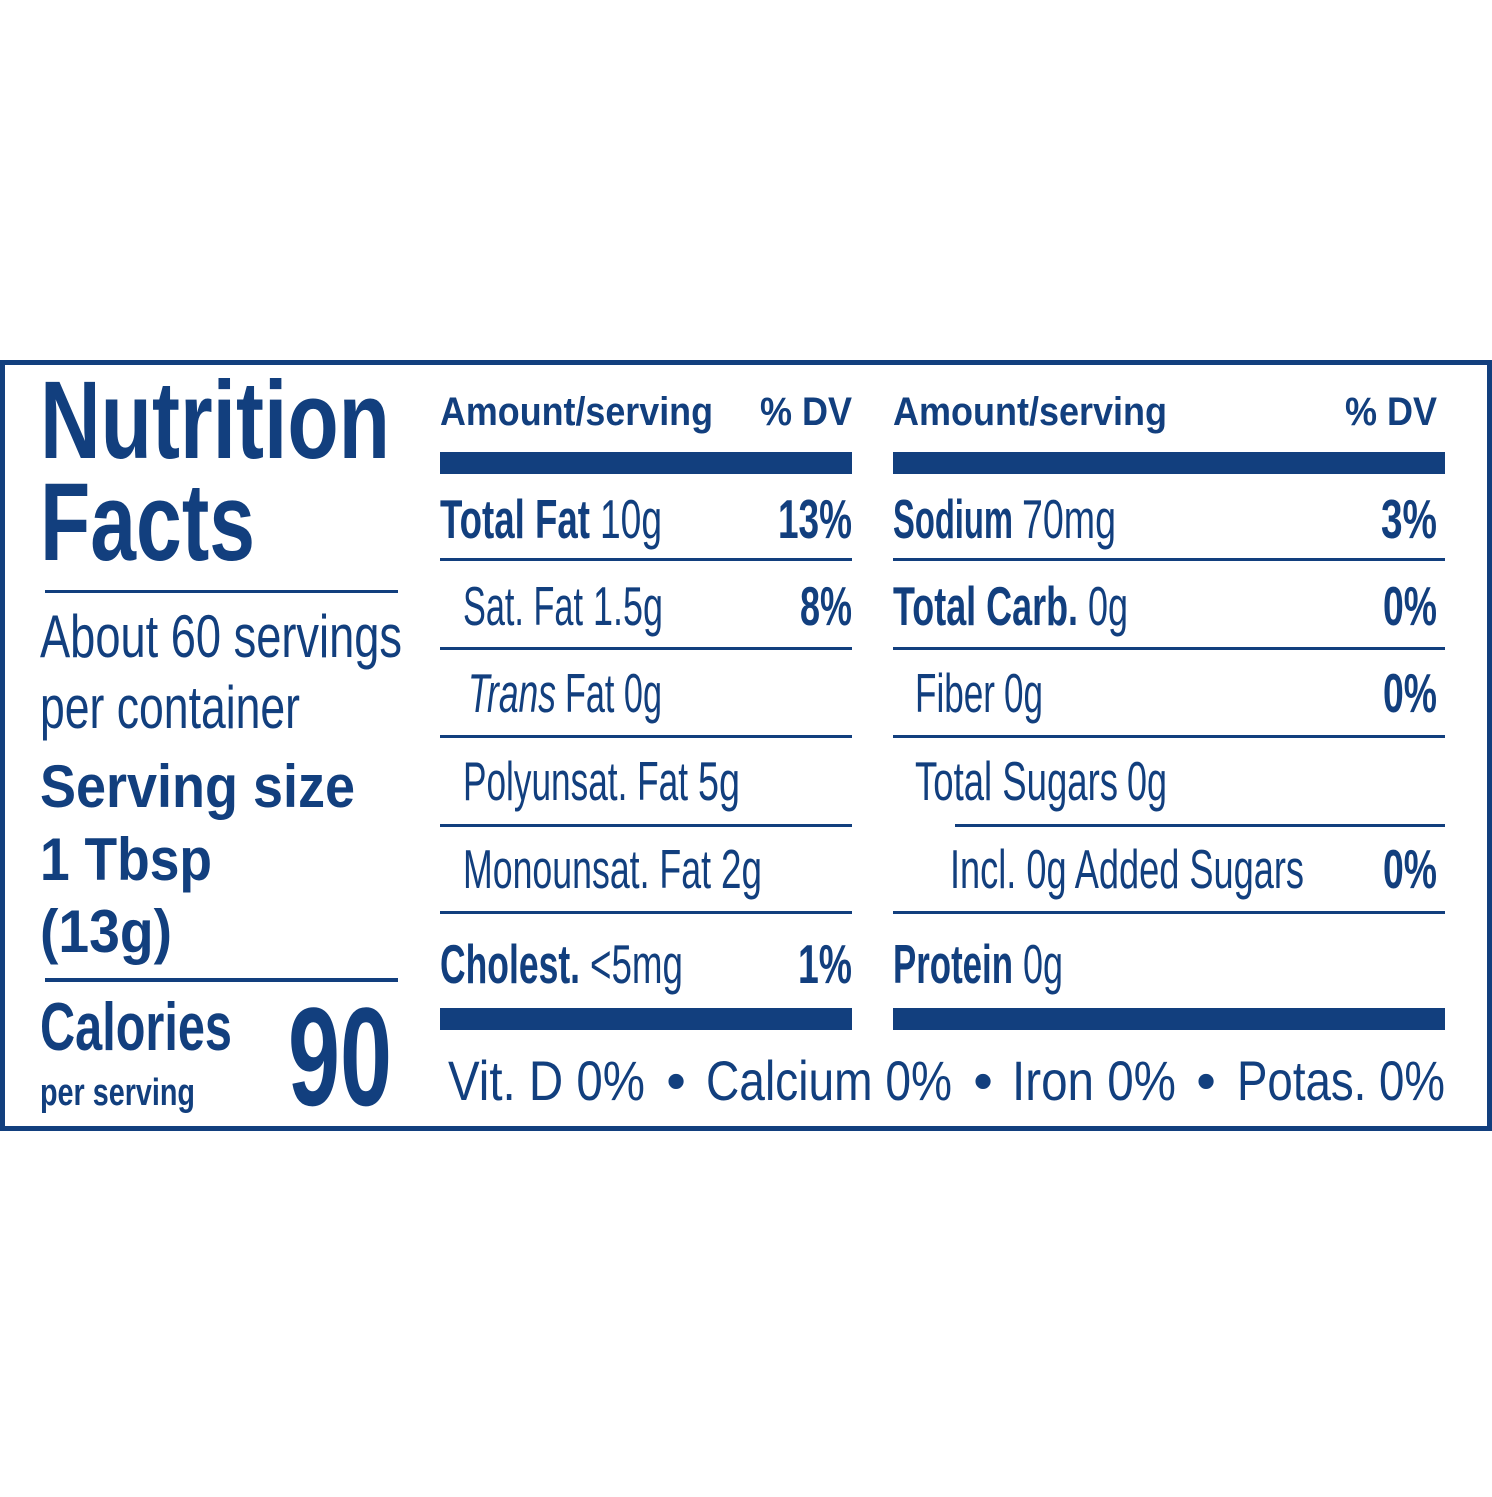  What do you see at coordinates (215, 420) in the screenshot?
I see `title: Nutrition` at bounding box center [215, 420].